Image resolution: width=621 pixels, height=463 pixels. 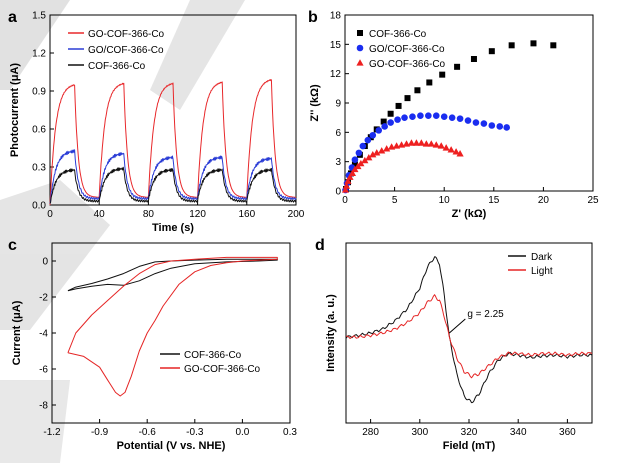 What do you see at coordinates (469, 214) in the screenshot?
I see `x-axis-label: Z' (kΩ)` at bounding box center [469, 214].